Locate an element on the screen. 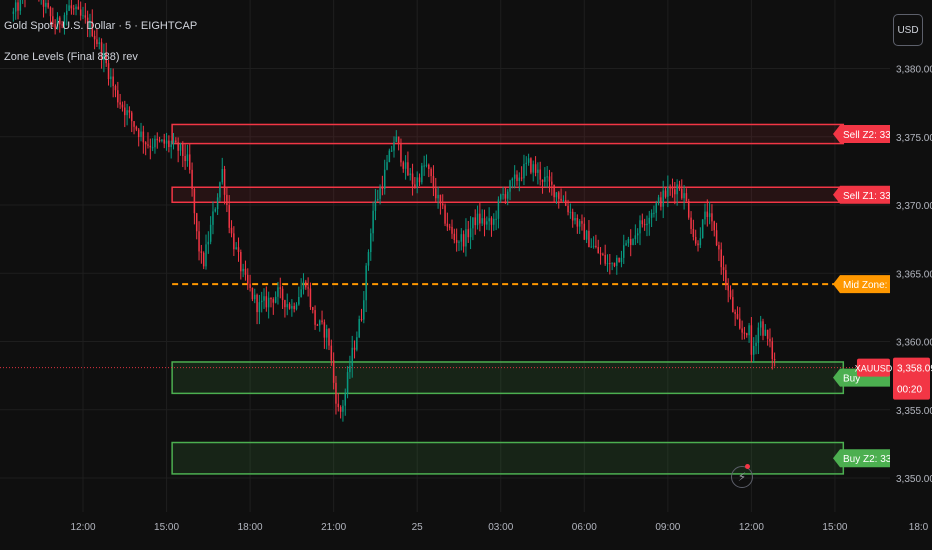  x-tick-label: 15:00 is located at coordinates (166, 527).